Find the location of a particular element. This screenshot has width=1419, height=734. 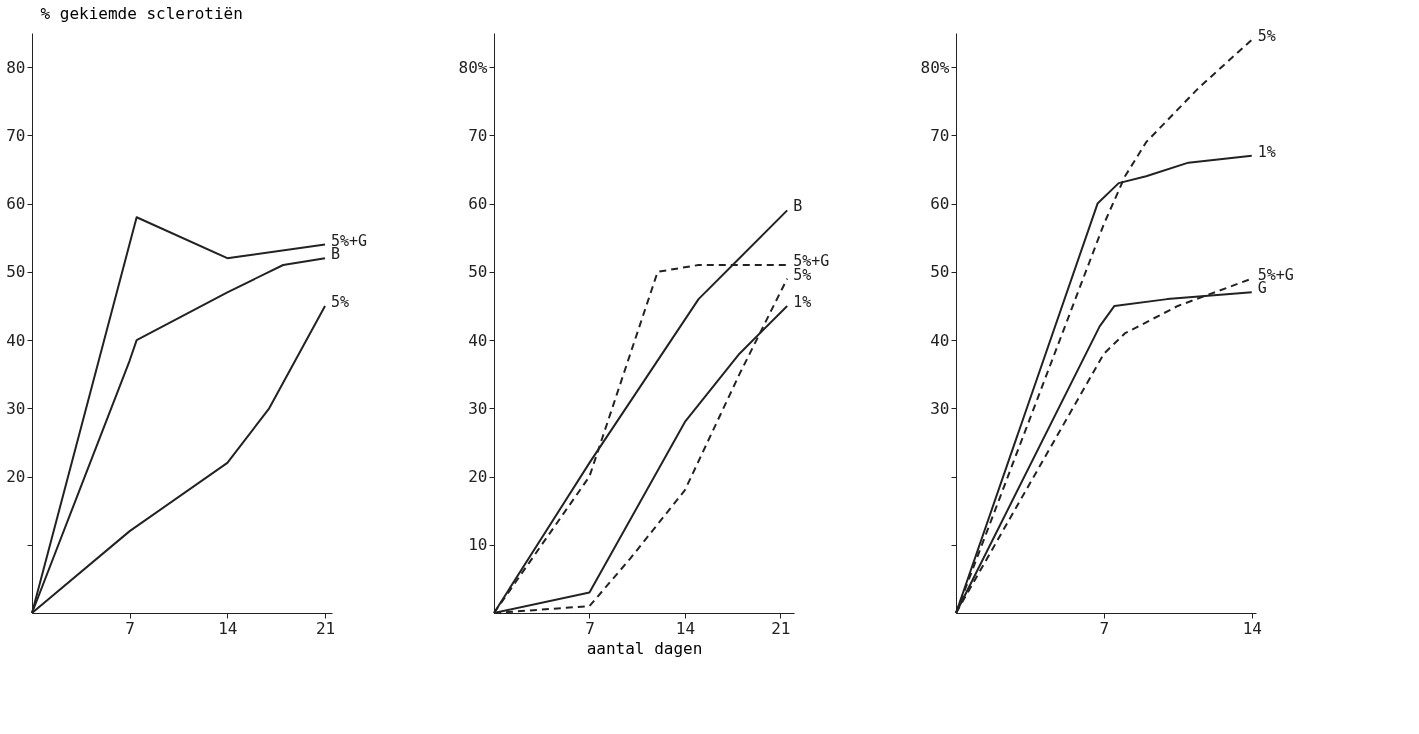

series-label: B is located at coordinates (798, 206).